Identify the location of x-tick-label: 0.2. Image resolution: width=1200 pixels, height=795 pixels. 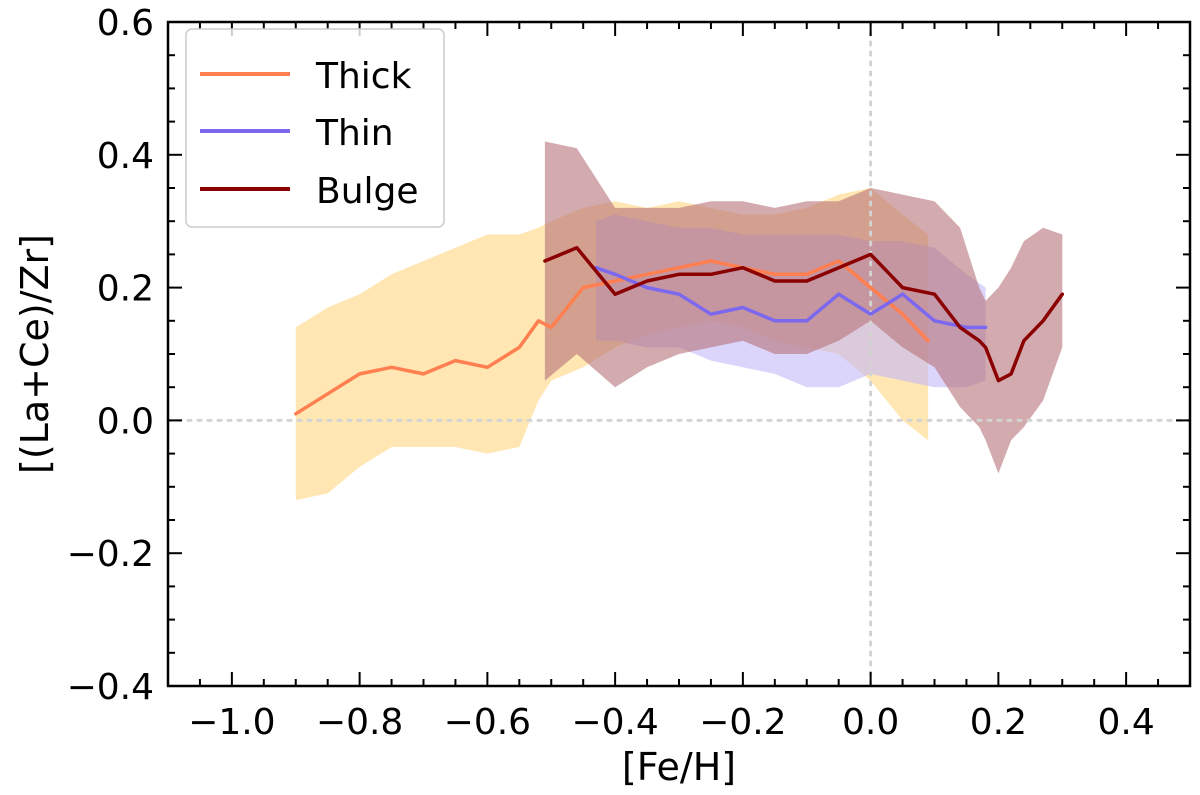
(998, 722).